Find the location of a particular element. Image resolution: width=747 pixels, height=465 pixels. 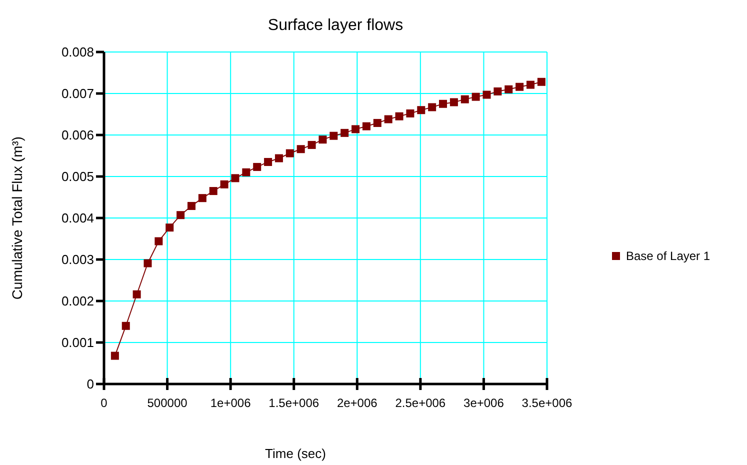

x-tick-label: 3e+006 is located at coordinates (484, 403).